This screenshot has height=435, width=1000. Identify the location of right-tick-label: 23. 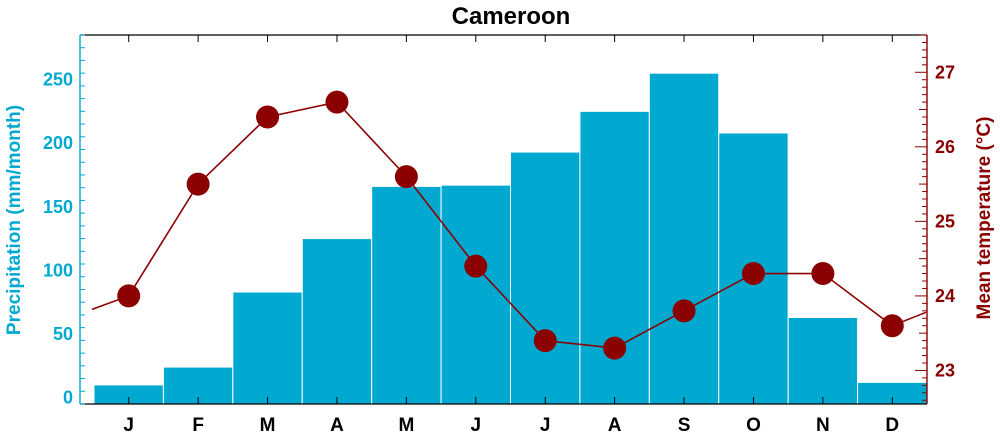
(945, 370).